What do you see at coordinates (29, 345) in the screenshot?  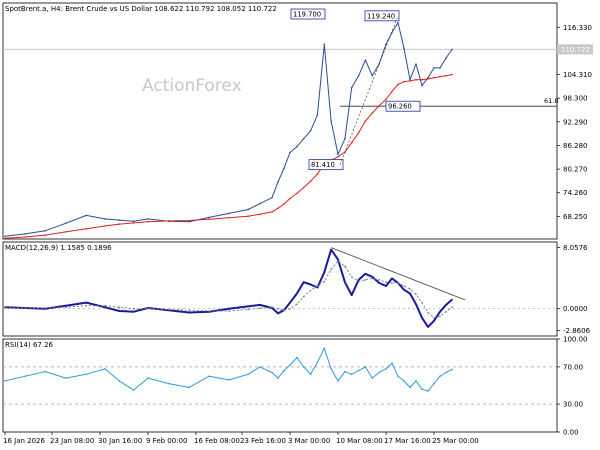 I see `panel-title-rsi: RSI(14) 67.26` at bounding box center [29, 345].